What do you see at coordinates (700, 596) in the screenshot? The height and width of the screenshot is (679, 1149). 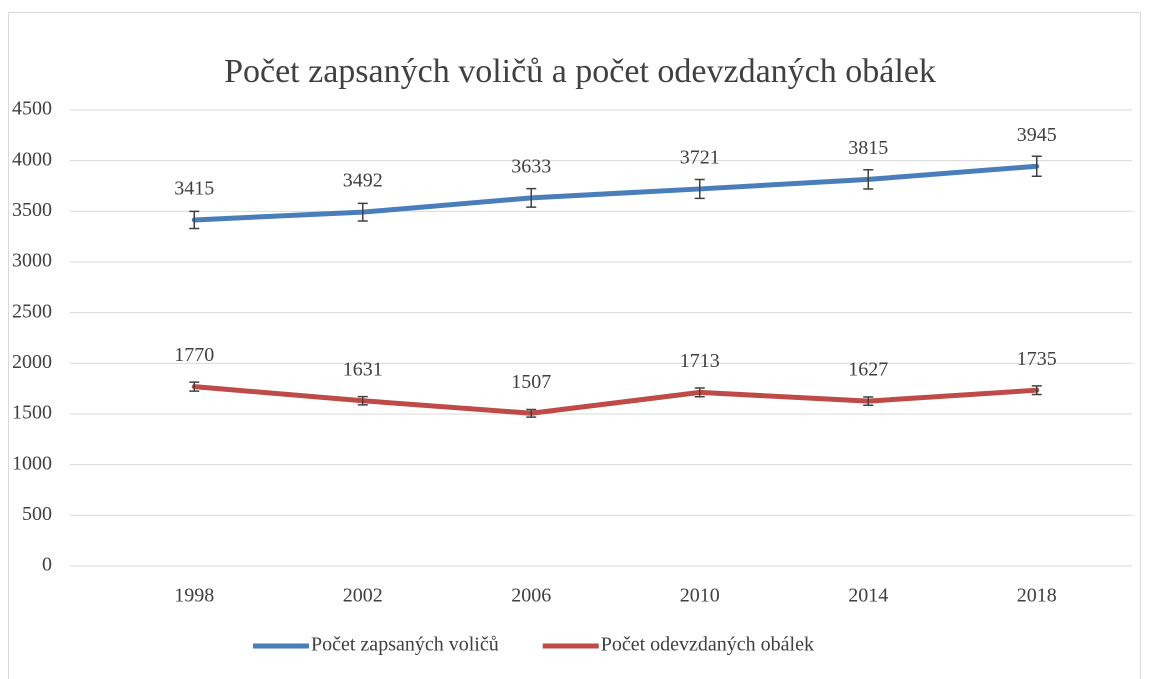 I see `x-tick-label: 2010` at bounding box center [700, 596].